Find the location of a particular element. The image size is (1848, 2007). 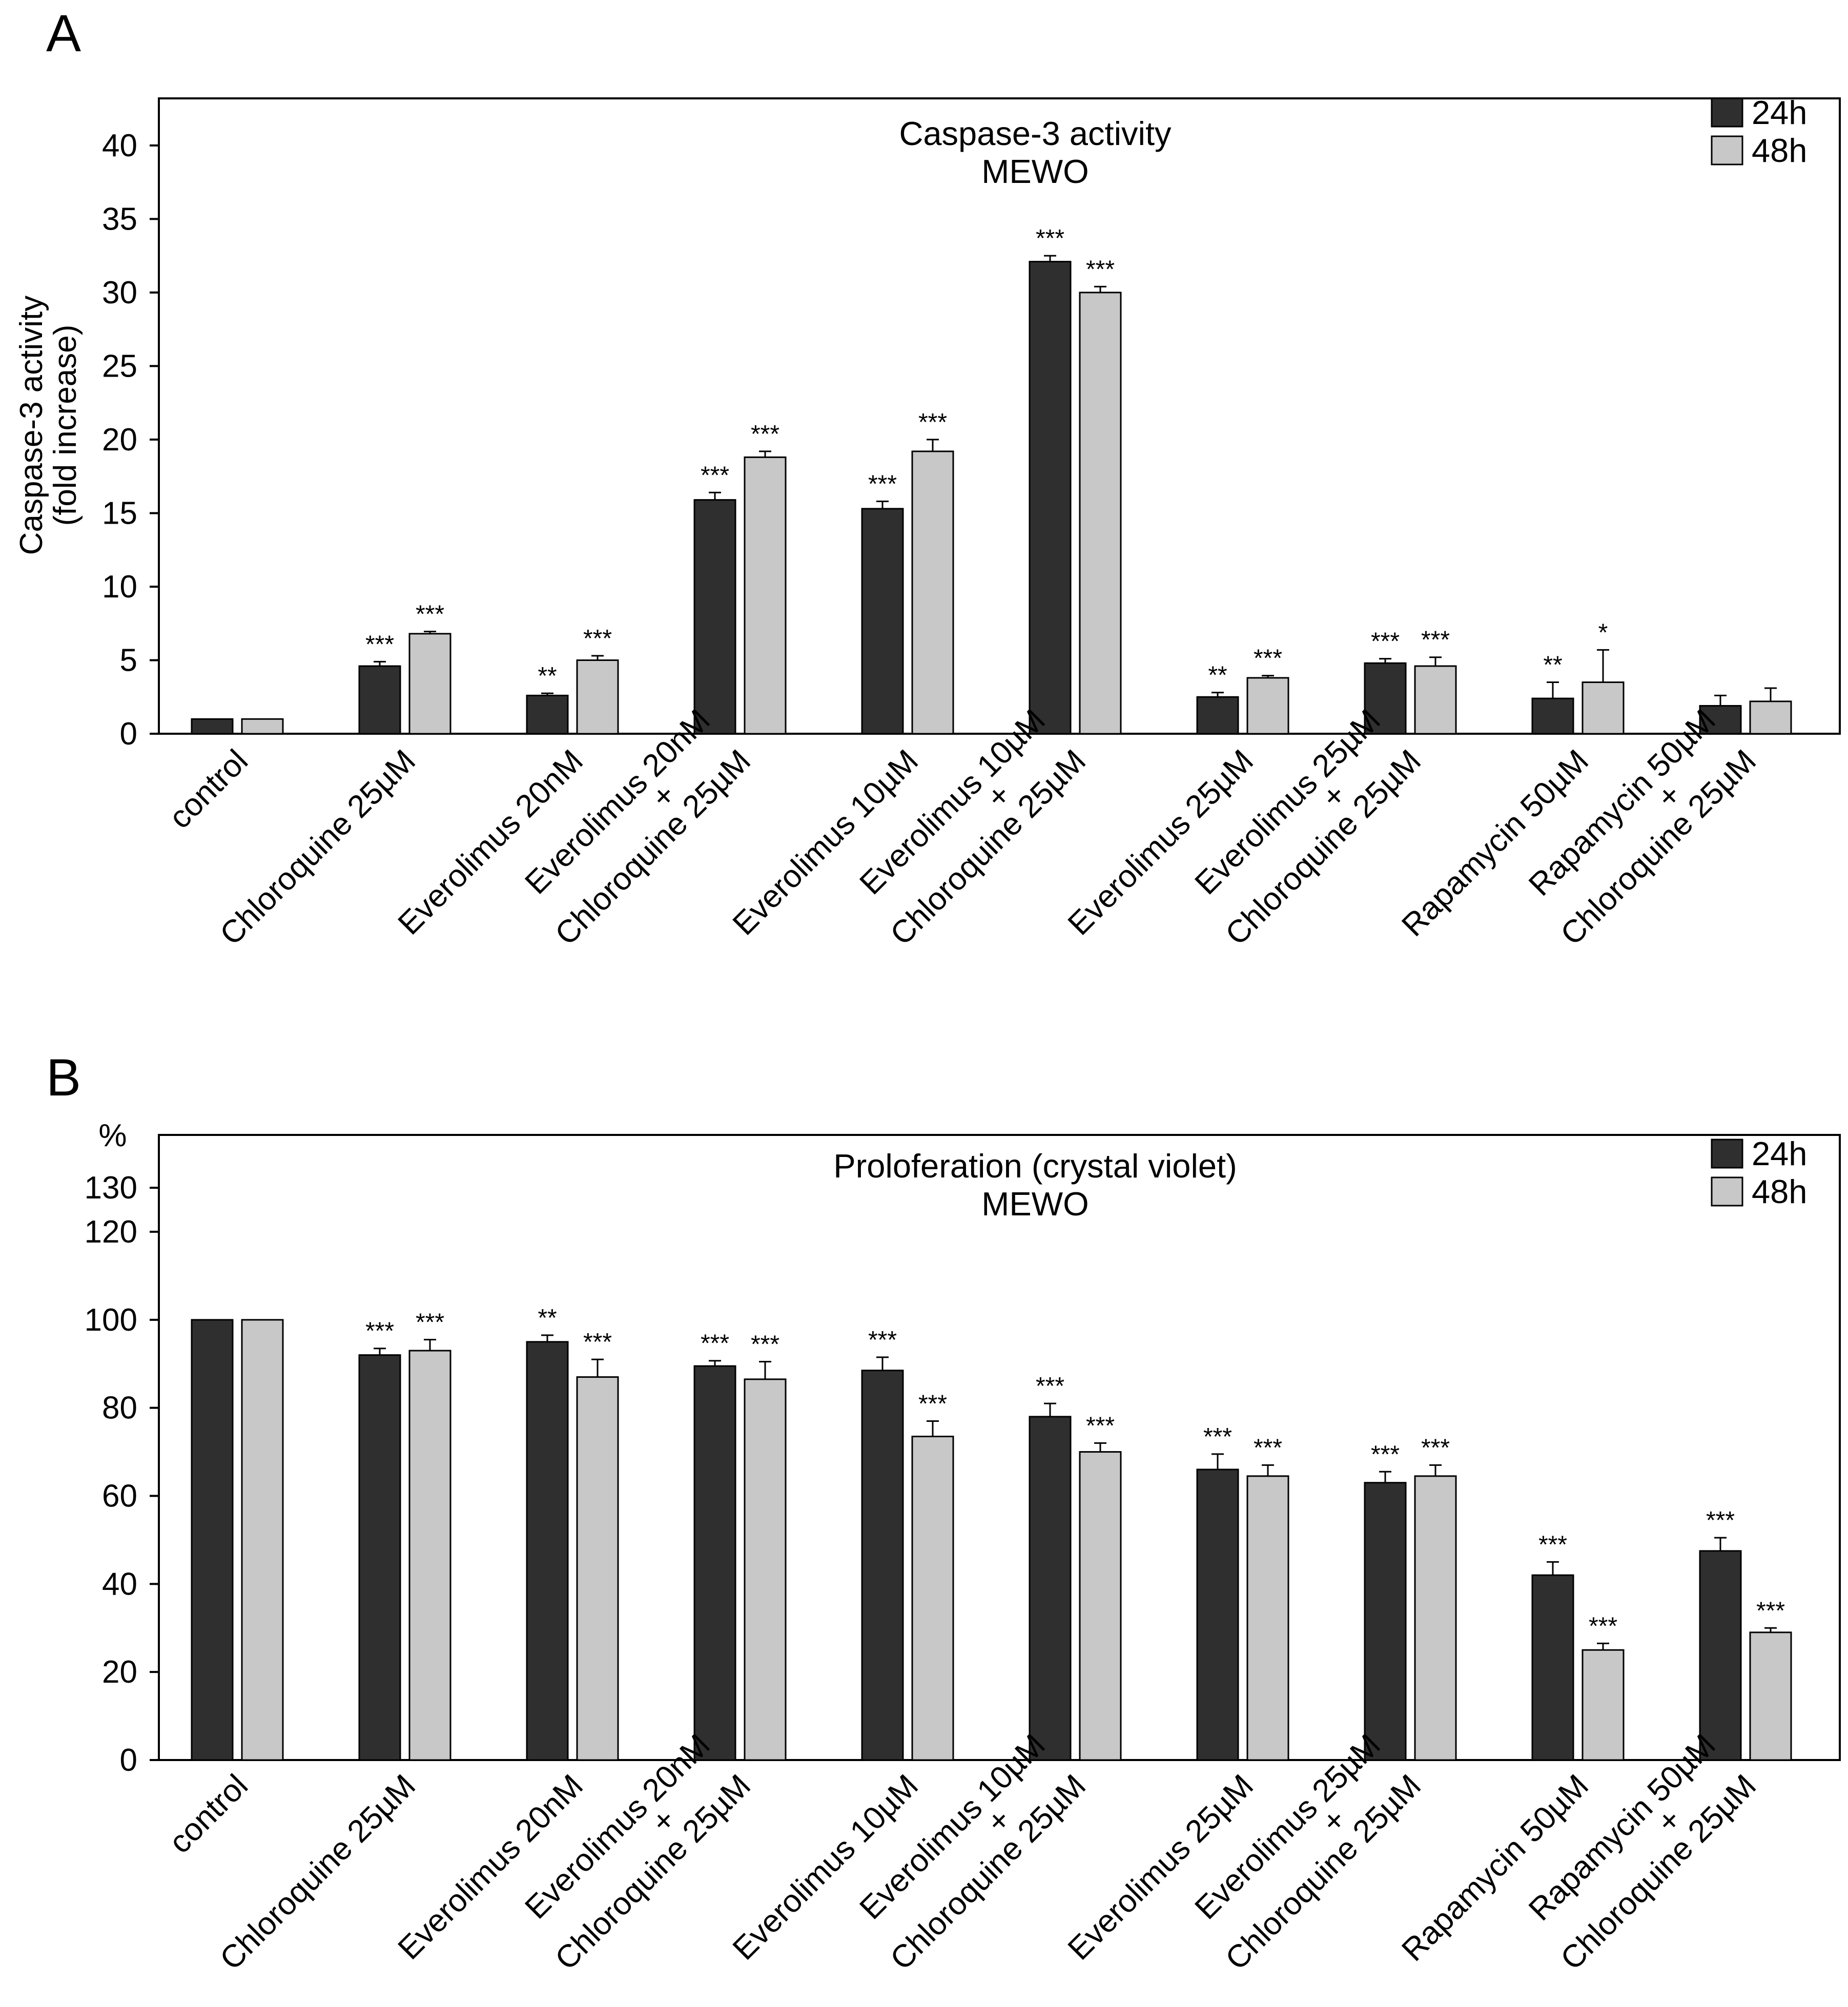

category-label: control is located at coordinates (208, 789).